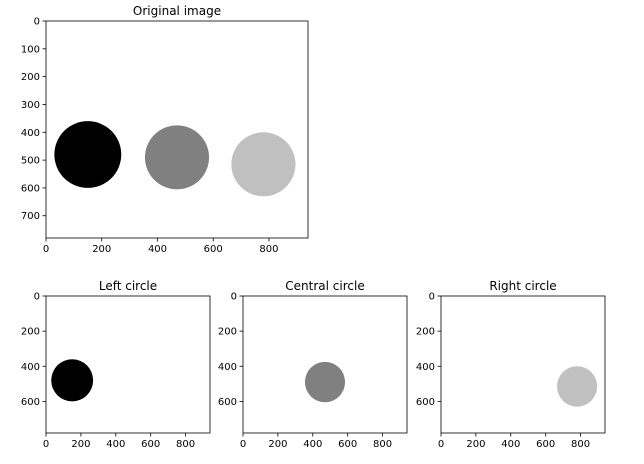 The width and height of the screenshot is (644, 464). Describe the element at coordinates (30, 161) in the screenshot. I see `y-tick-label: 500` at that location.